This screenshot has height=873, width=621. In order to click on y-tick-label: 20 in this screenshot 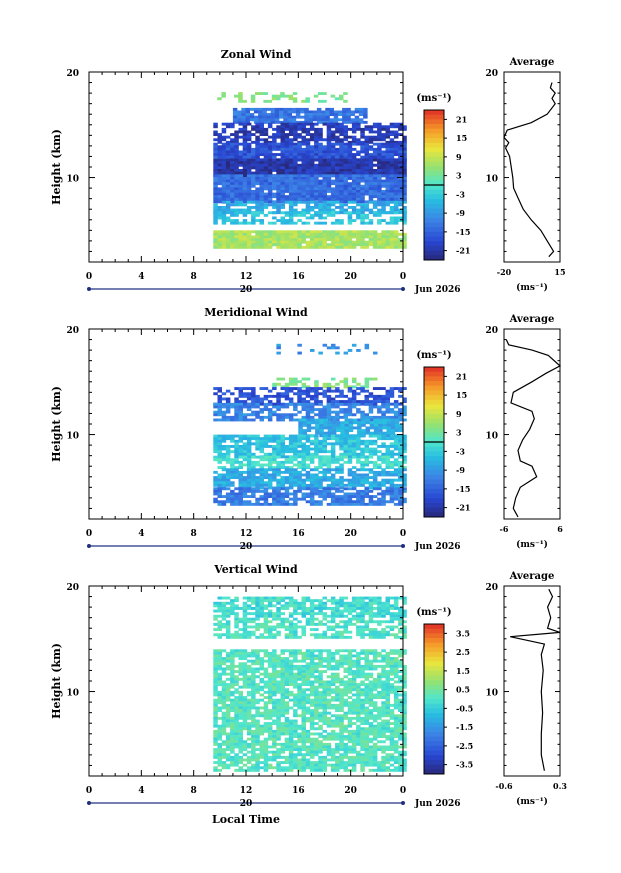, I will do `click(72, 331)`.